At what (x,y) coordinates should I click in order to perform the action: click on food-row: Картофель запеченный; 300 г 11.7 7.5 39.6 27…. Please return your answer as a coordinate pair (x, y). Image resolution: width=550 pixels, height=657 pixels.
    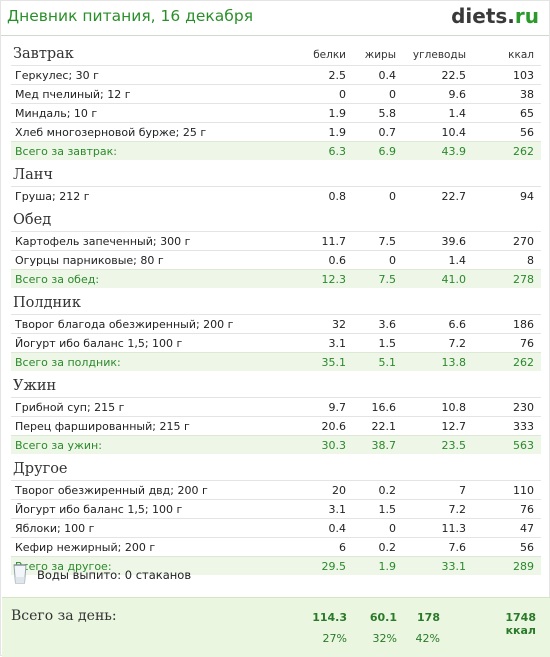
    Looking at the image, I should click on (276, 240).